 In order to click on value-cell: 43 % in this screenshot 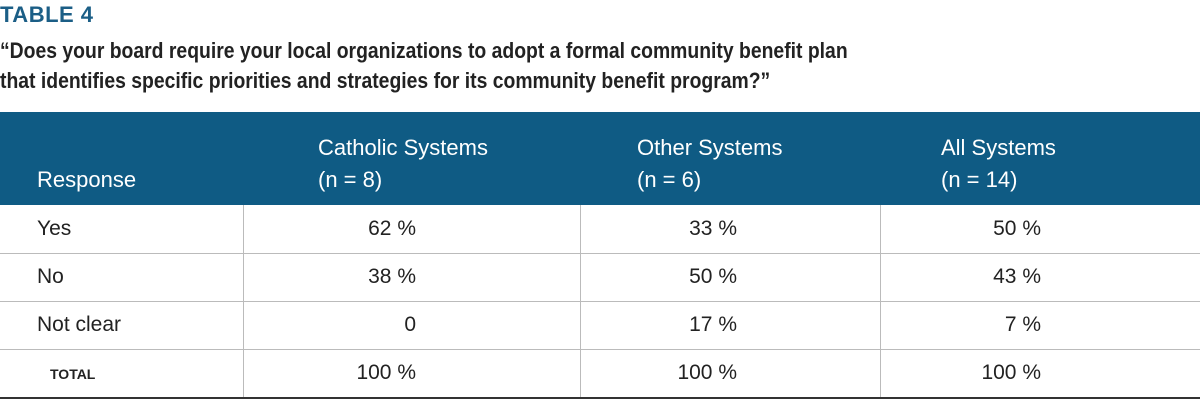, I will do `click(1017, 276)`.